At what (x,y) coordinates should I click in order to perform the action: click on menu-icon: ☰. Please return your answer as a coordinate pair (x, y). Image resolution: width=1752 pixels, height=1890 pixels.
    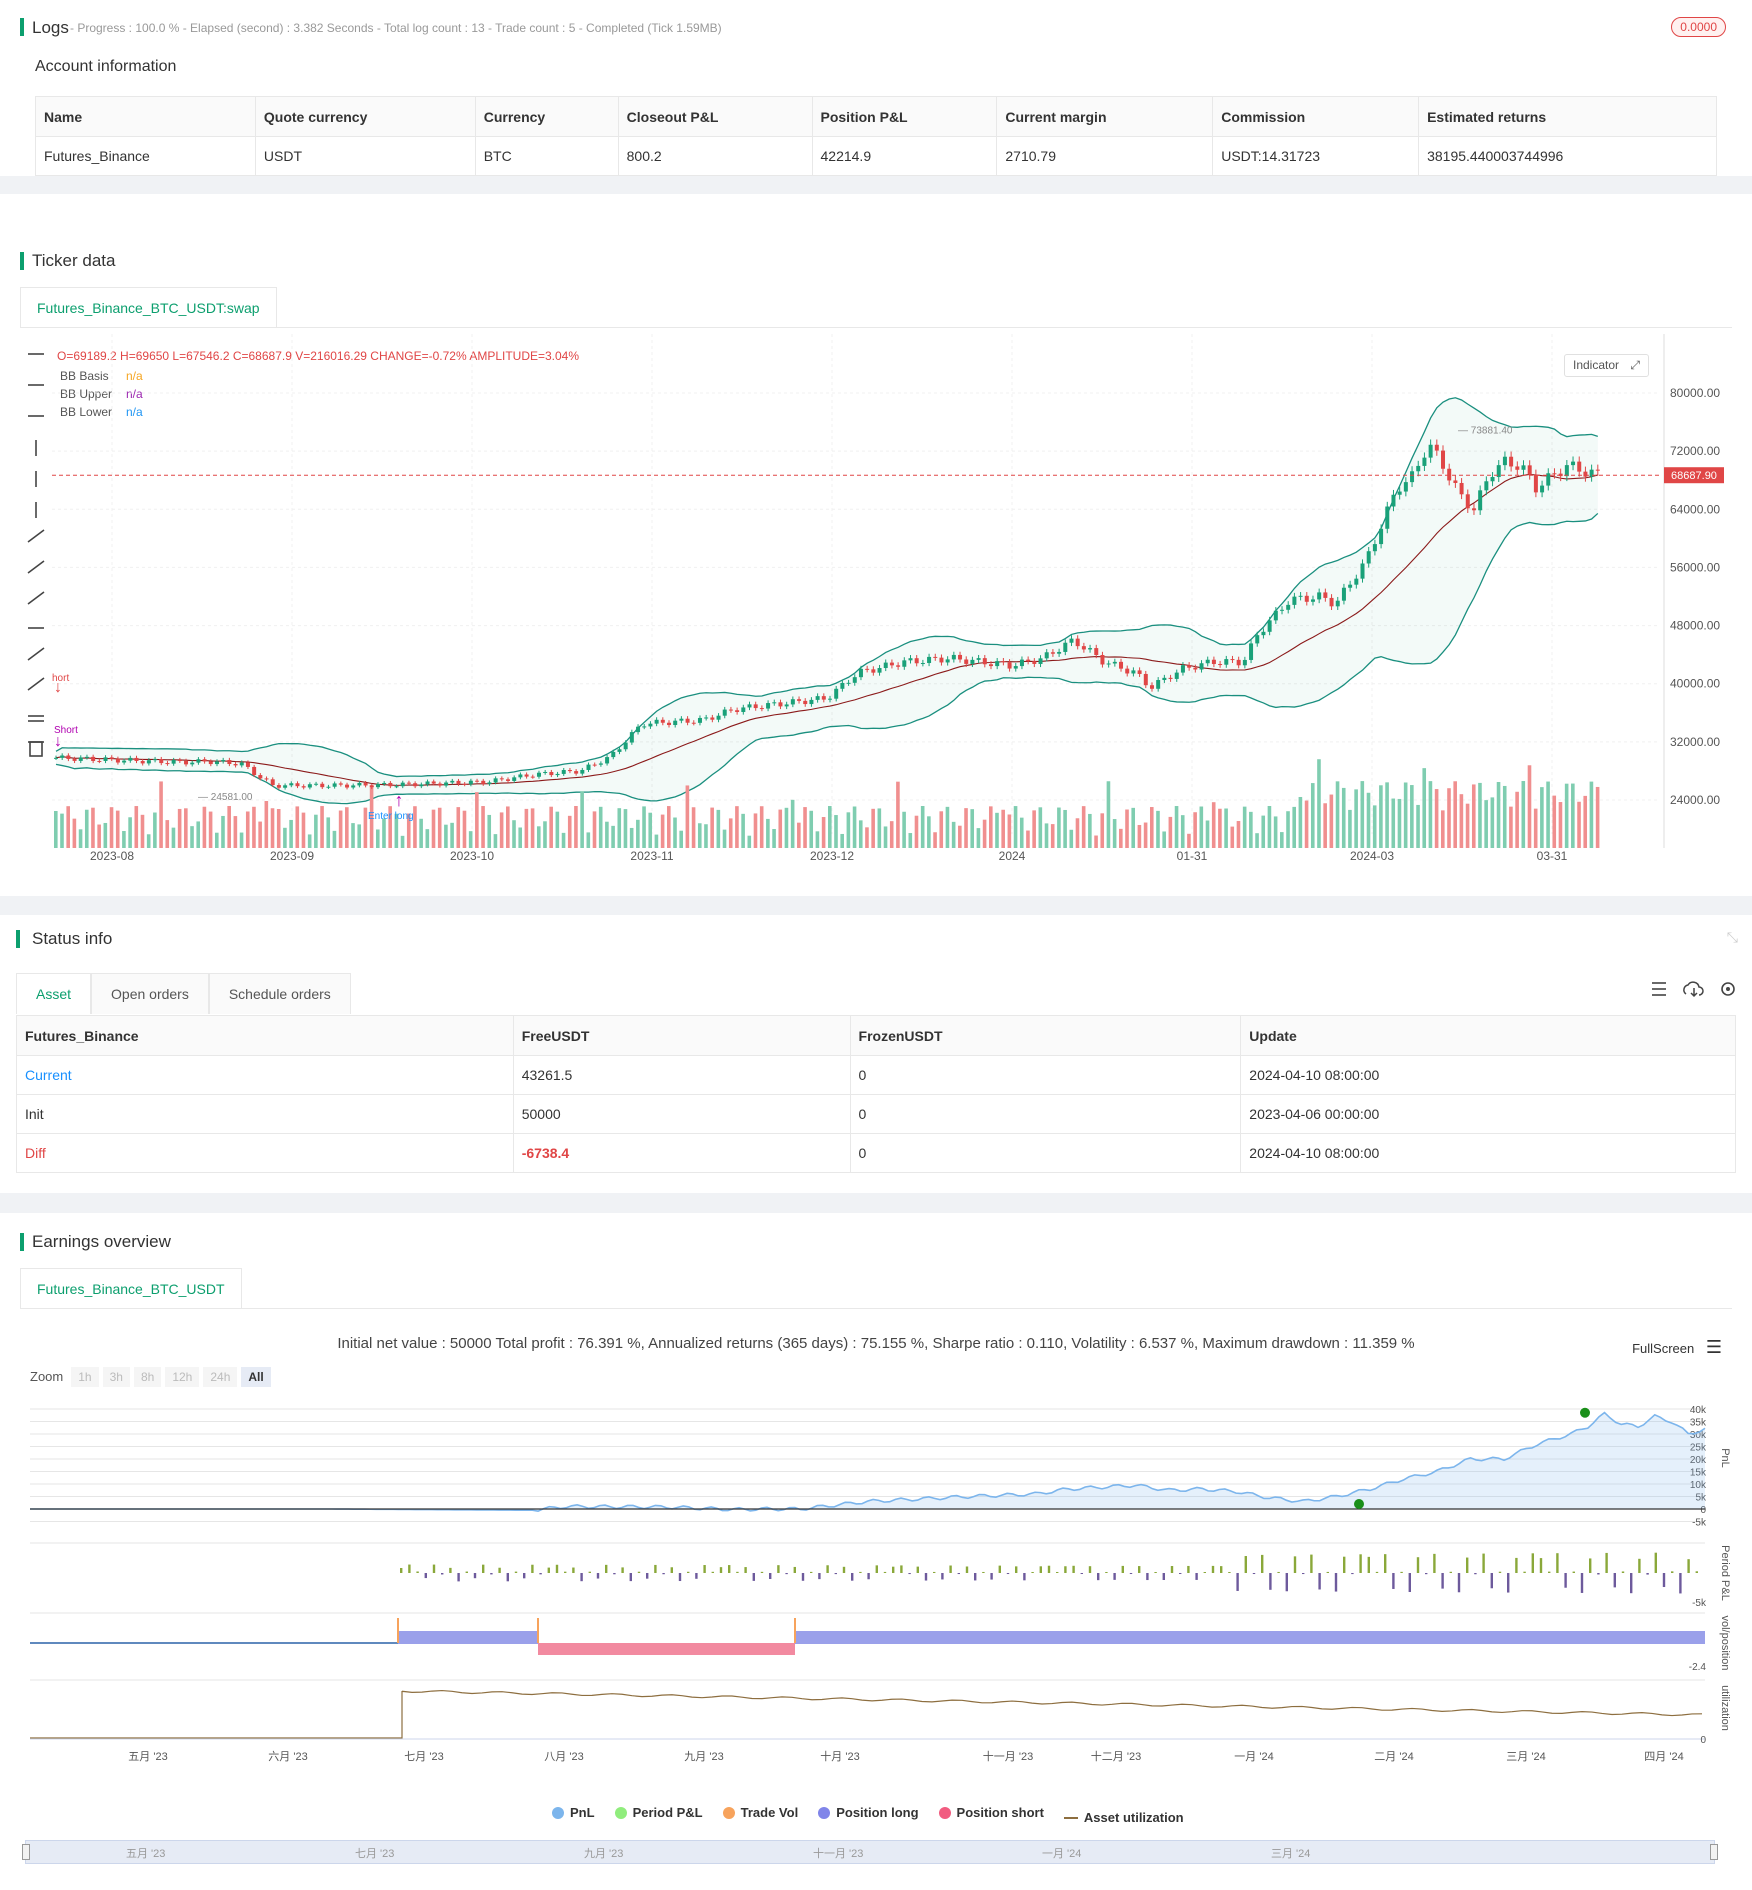
    Looking at the image, I should click on (1713, 1347).